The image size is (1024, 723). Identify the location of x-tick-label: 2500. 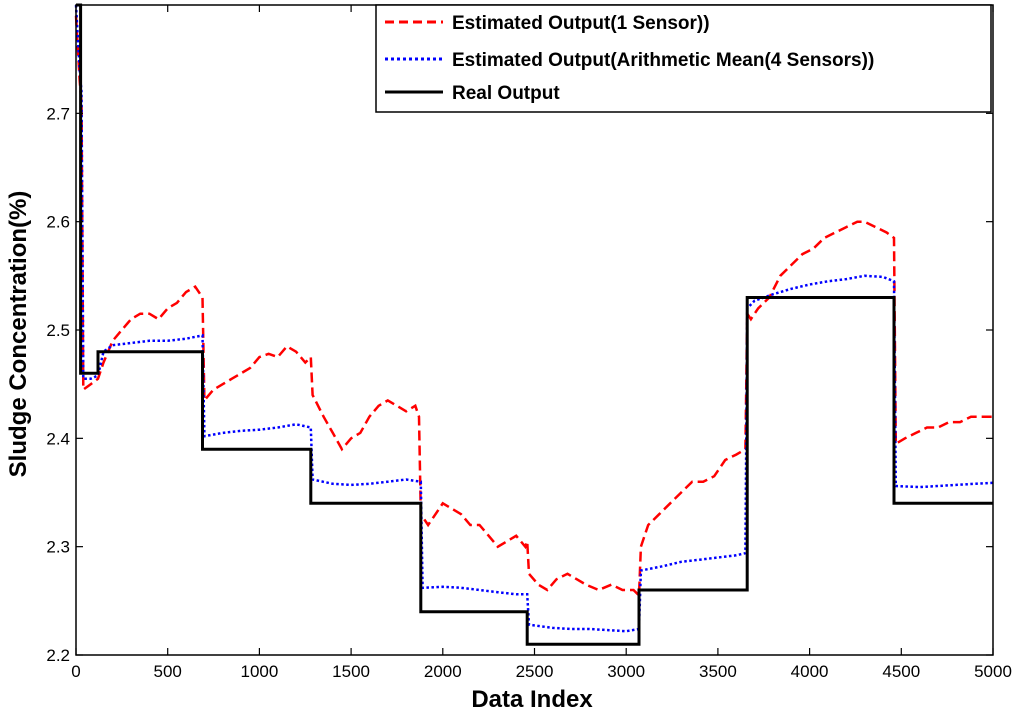
(535, 671).